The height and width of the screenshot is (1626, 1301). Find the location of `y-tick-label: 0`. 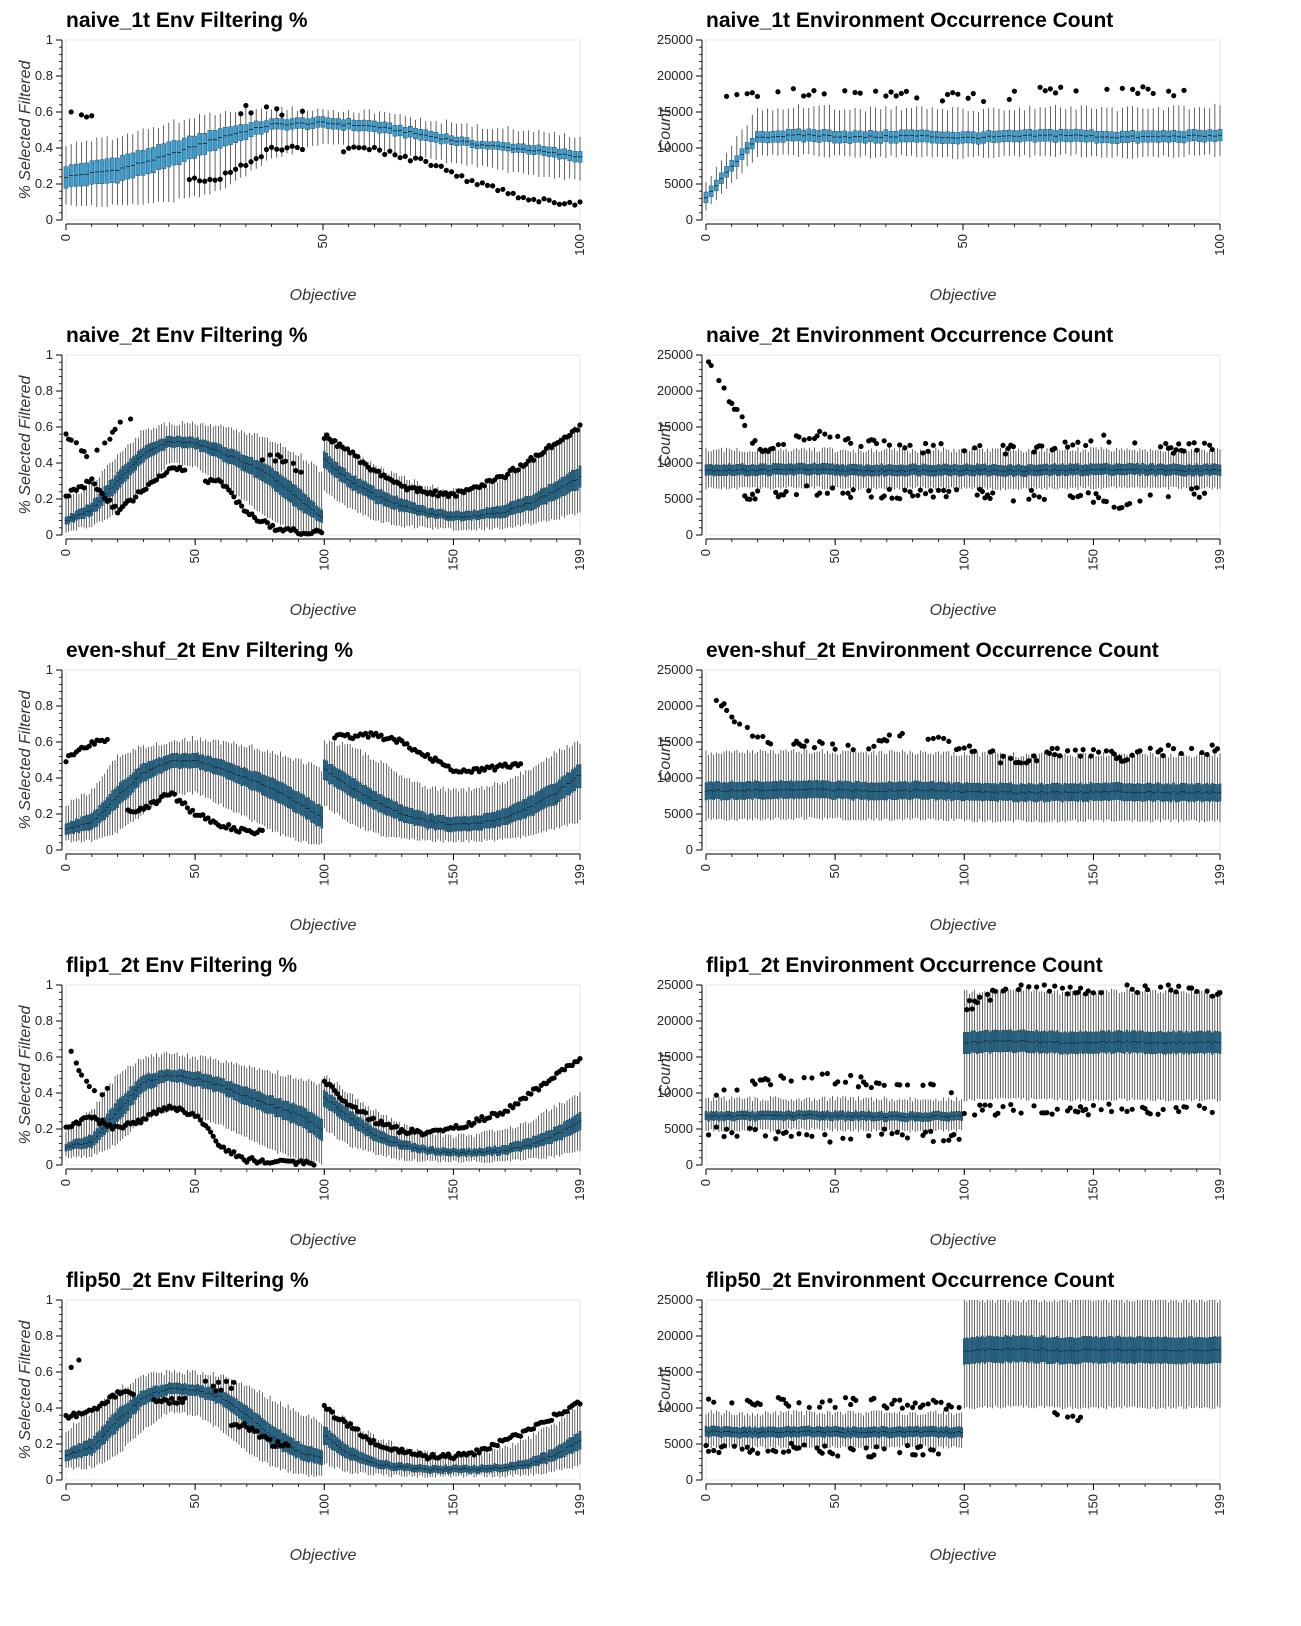

y-tick-label: 0 is located at coordinates (689, 849).